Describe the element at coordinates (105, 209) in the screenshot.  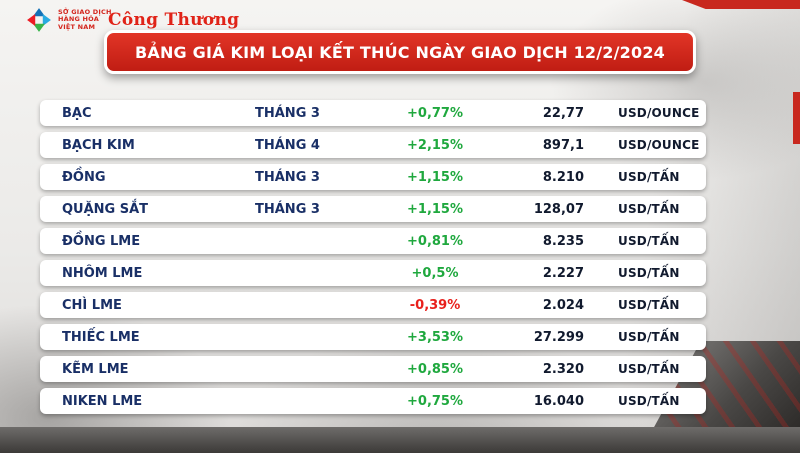
I see `metal-name: QUẶNG SẮT` at that location.